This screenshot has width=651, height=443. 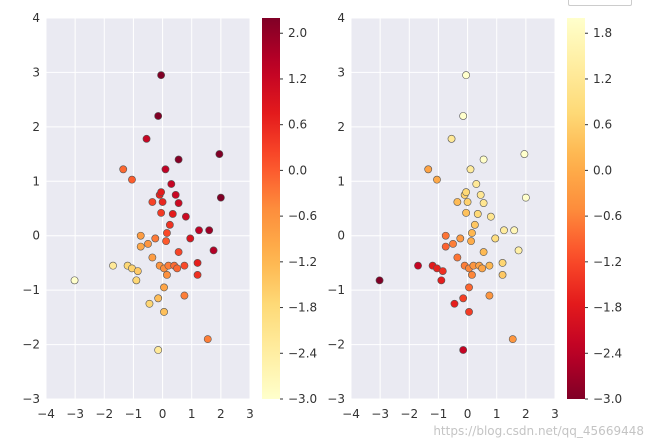 I want to click on left-x-tick-label: −2, so click(x=104, y=414).